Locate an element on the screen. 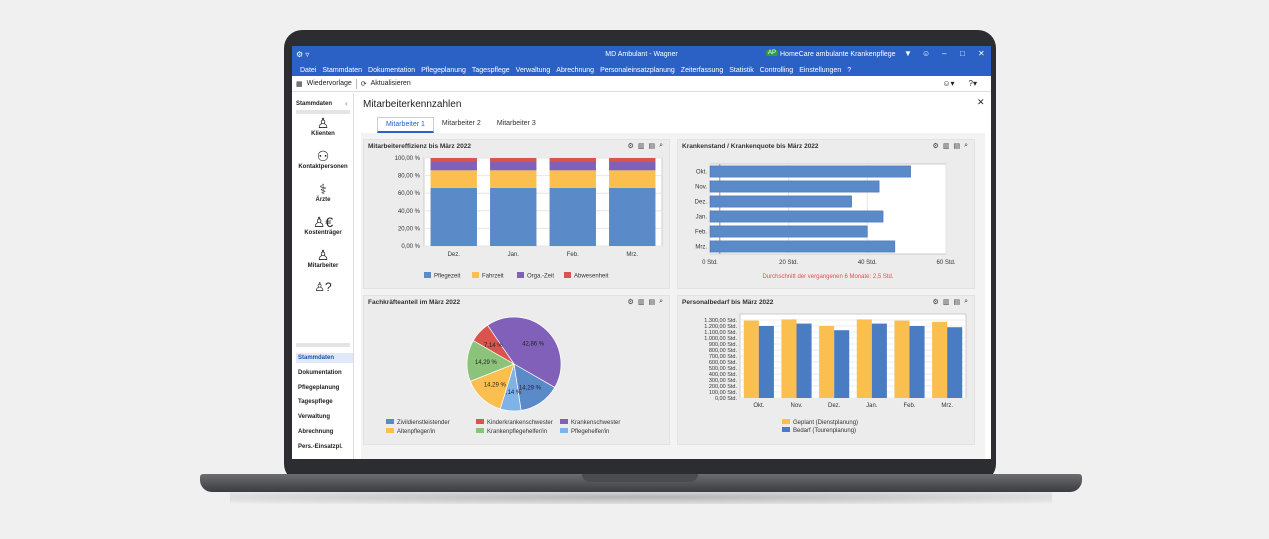  sidebar-nav-item: Pflegeplanung is located at coordinates (319, 387).